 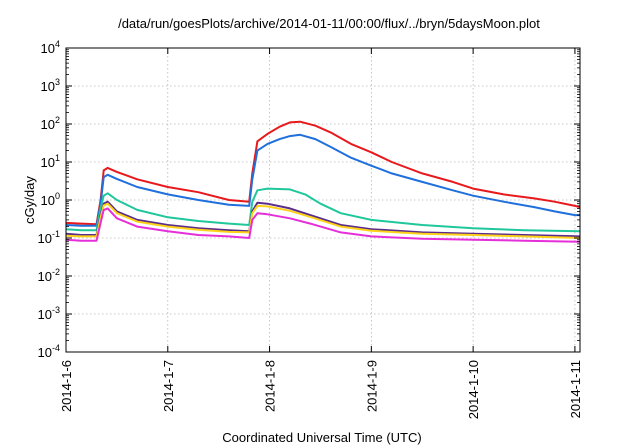 What do you see at coordinates (57, 120) in the screenshot?
I see `y-tick-exponent: 2` at bounding box center [57, 120].